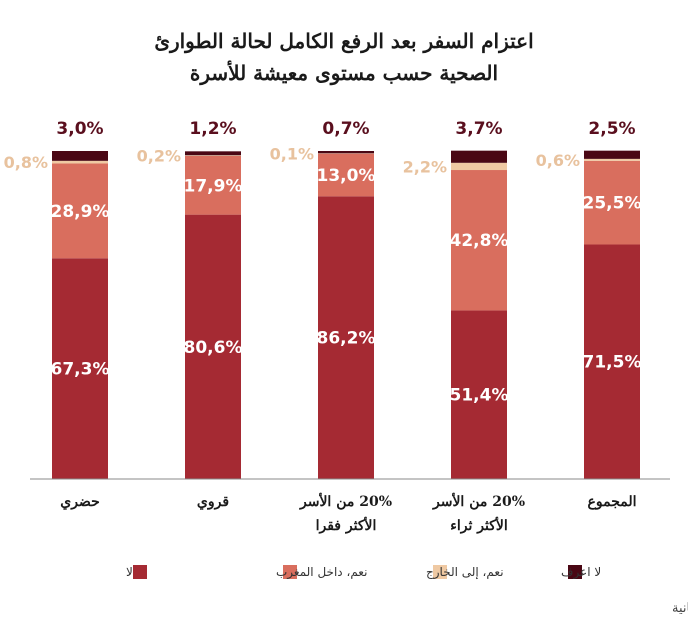 This screenshot has height=632, width=688. I want to click on data-label-4-1: 3,0%, so click(79, 129).